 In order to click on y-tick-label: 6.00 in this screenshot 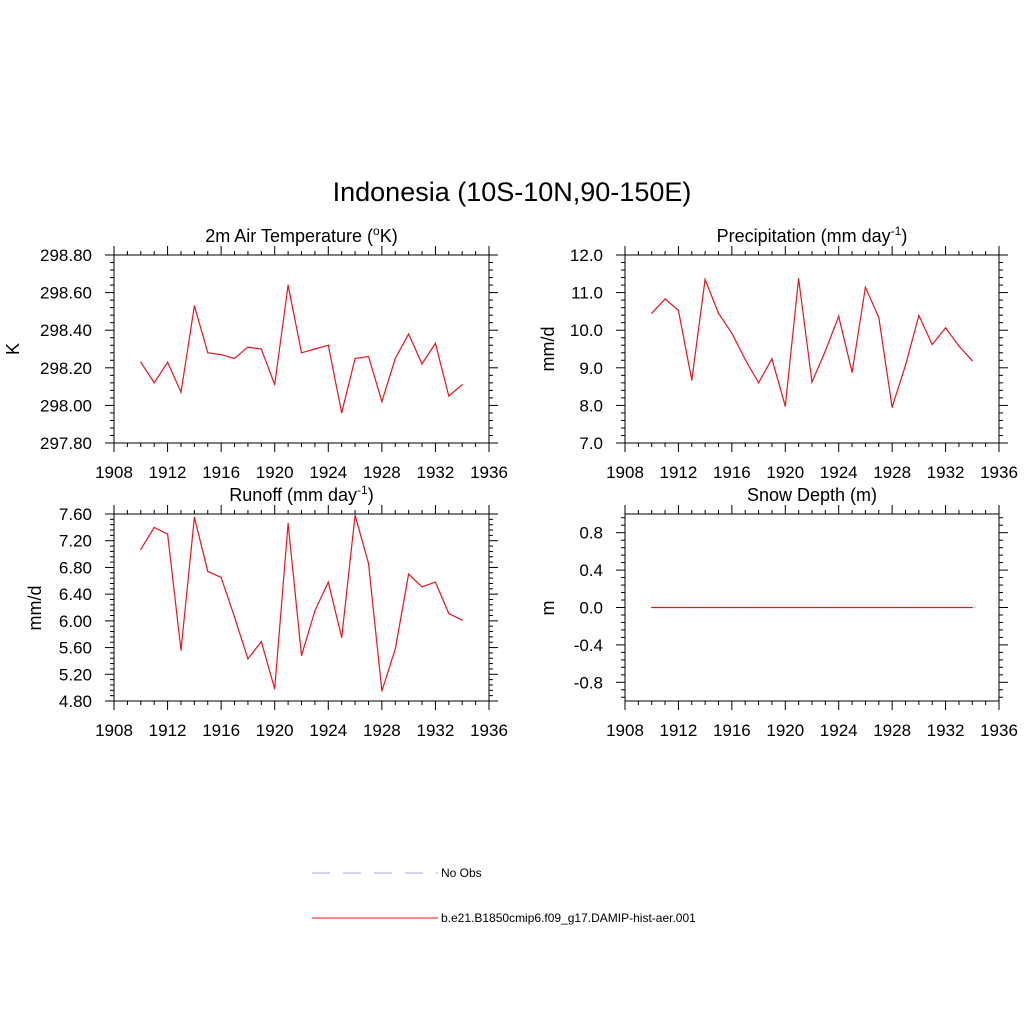, I will do `click(75, 621)`.